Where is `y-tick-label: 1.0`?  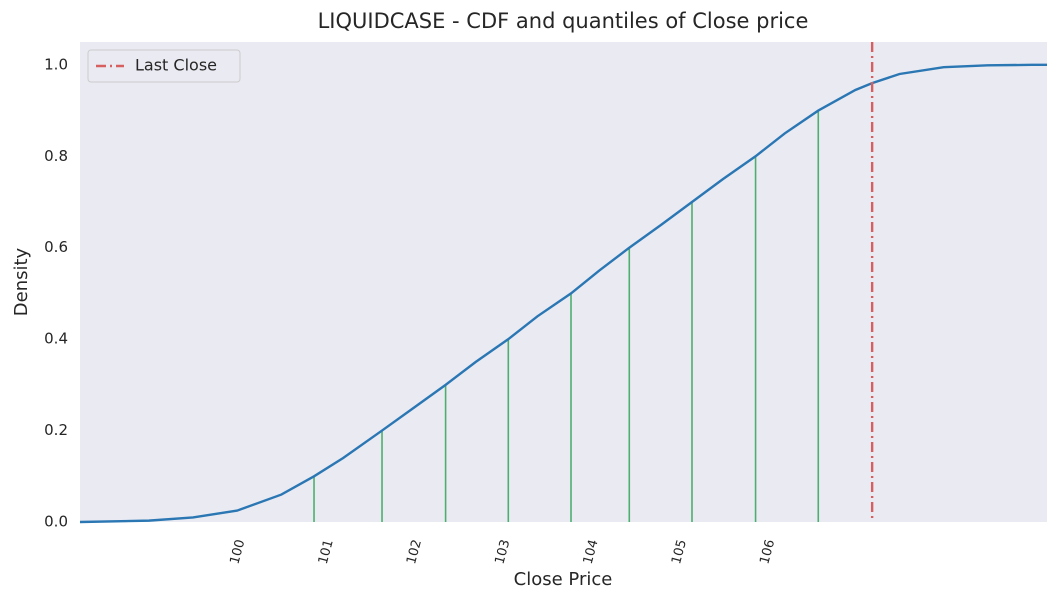 y-tick-label: 1.0 is located at coordinates (56, 64).